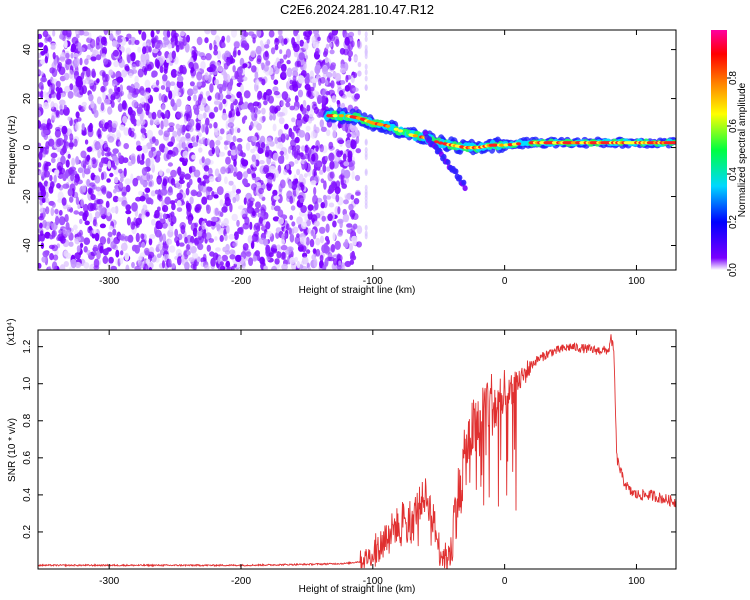 The image size is (750, 600). What do you see at coordinates (357, 589) in the screenshot?
I see `snr-x-axis-label: Height of straight line (km)` at bounding box center [357, 589].